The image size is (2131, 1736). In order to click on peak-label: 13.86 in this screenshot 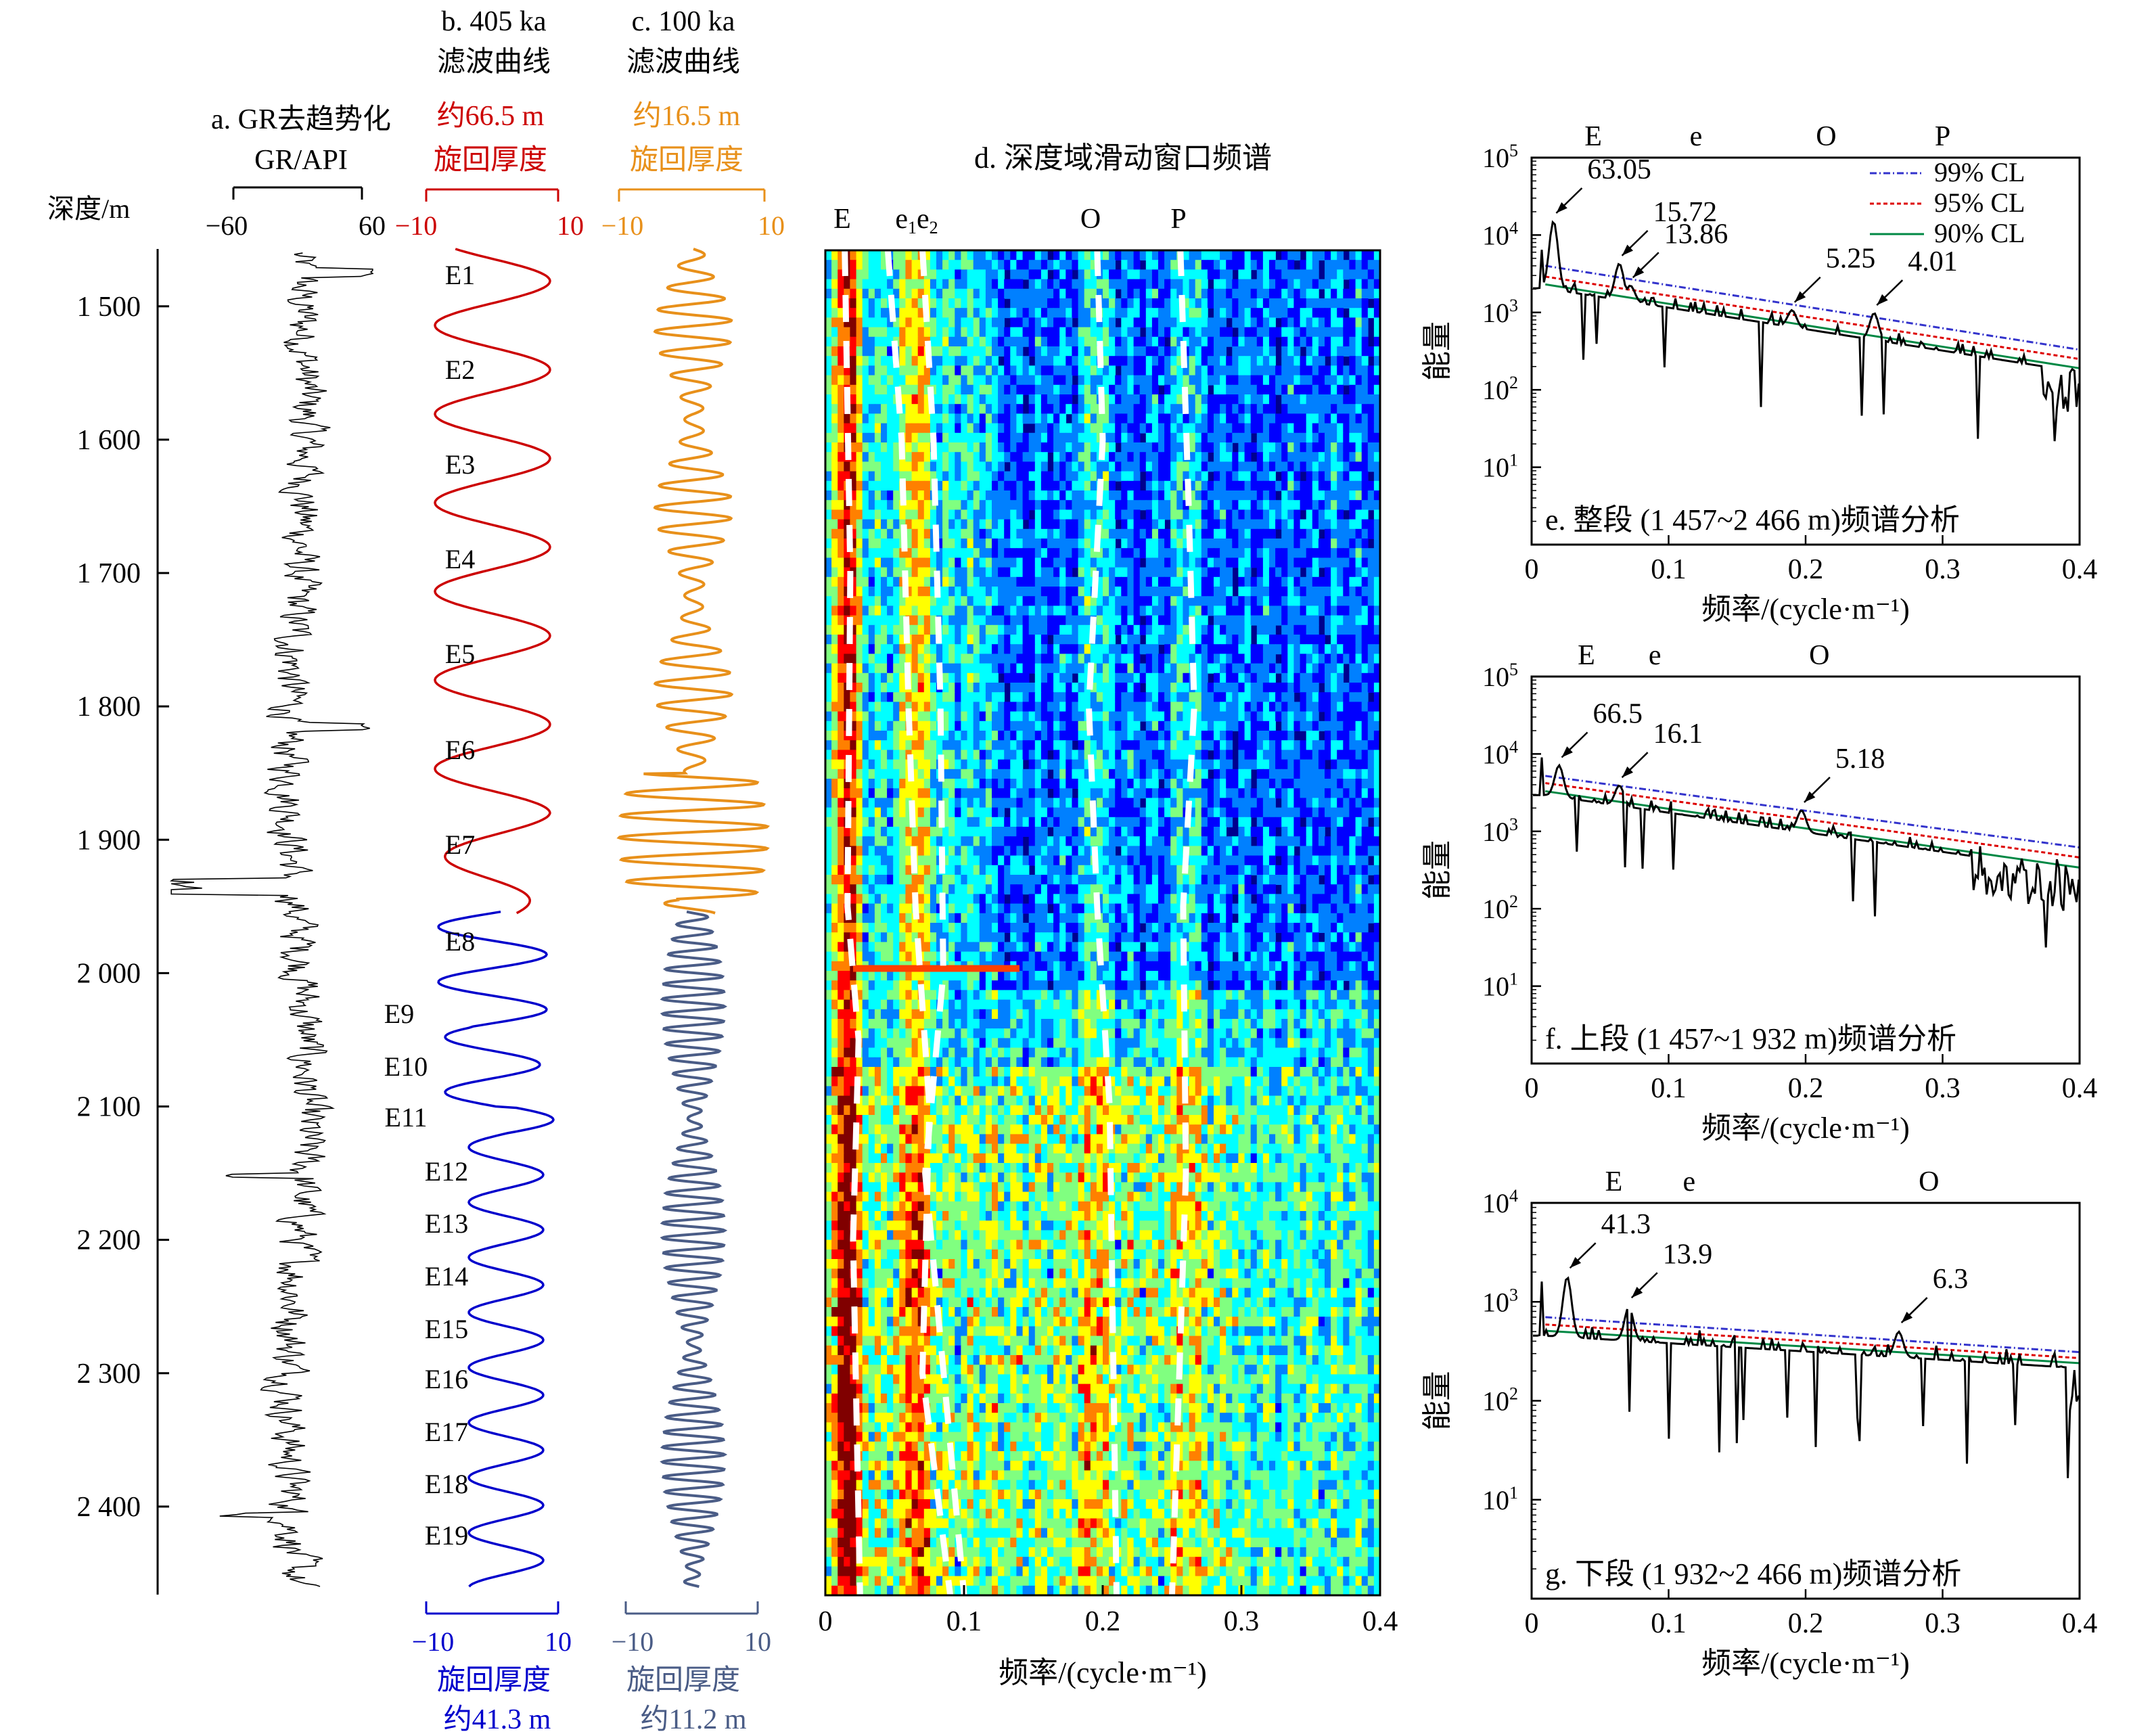, I will do `click(1696, 234)`.